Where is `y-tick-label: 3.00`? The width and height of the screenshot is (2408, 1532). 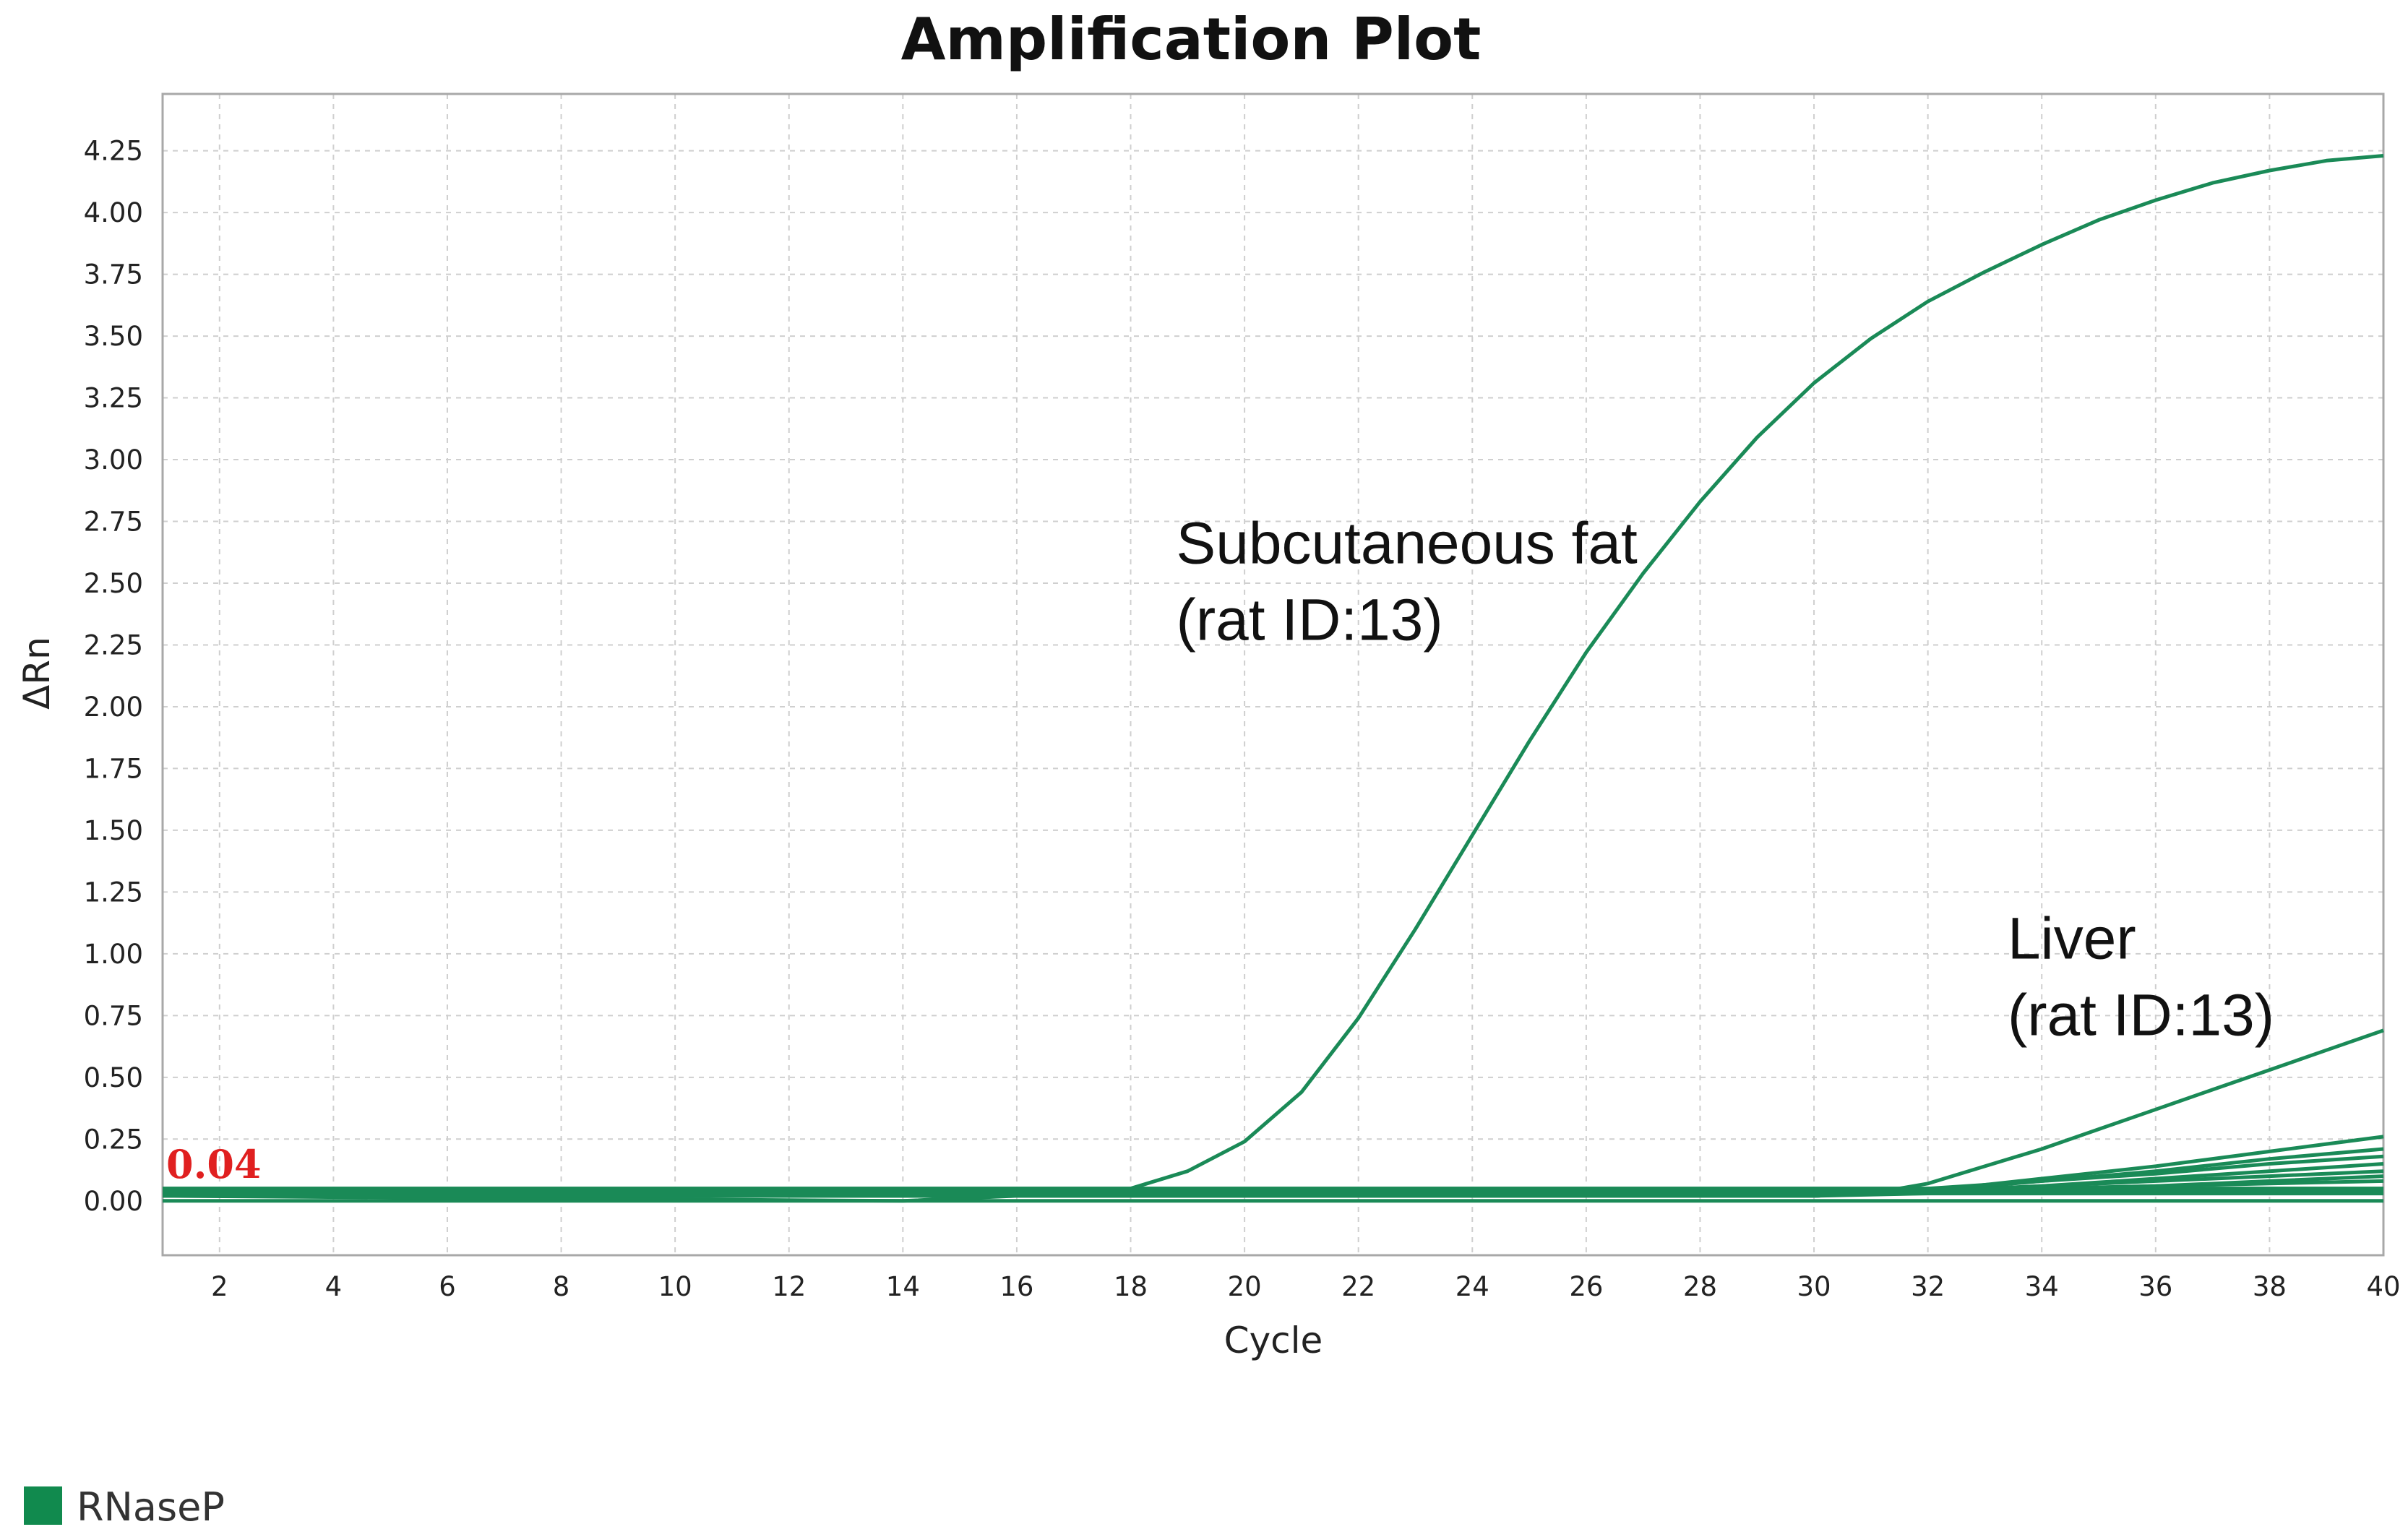
y-tick-label: 3.00 is located at coordinates (113, 459).